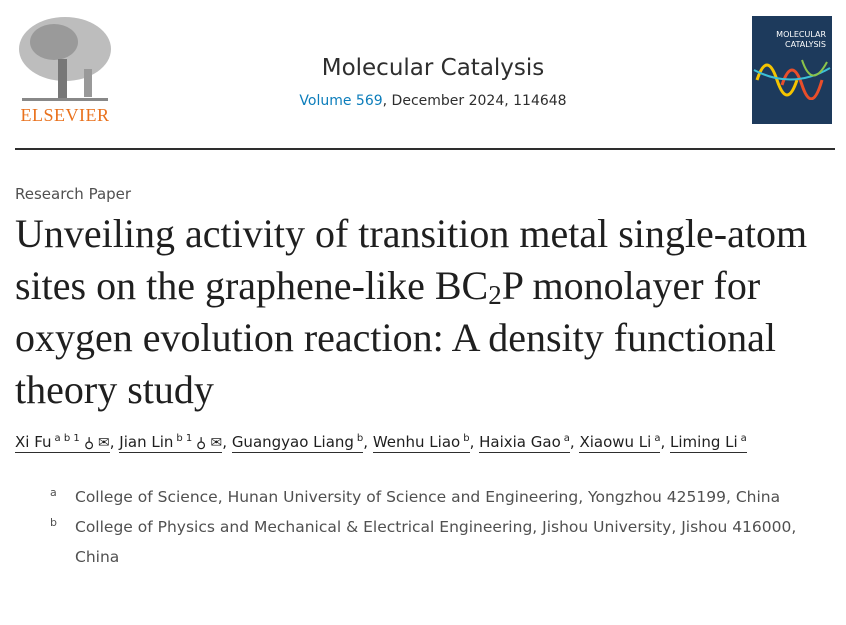 This screenshot has height=625, width=846. I want to click on elsevier-logo-text: ELSEVIER, so click(65, 115).